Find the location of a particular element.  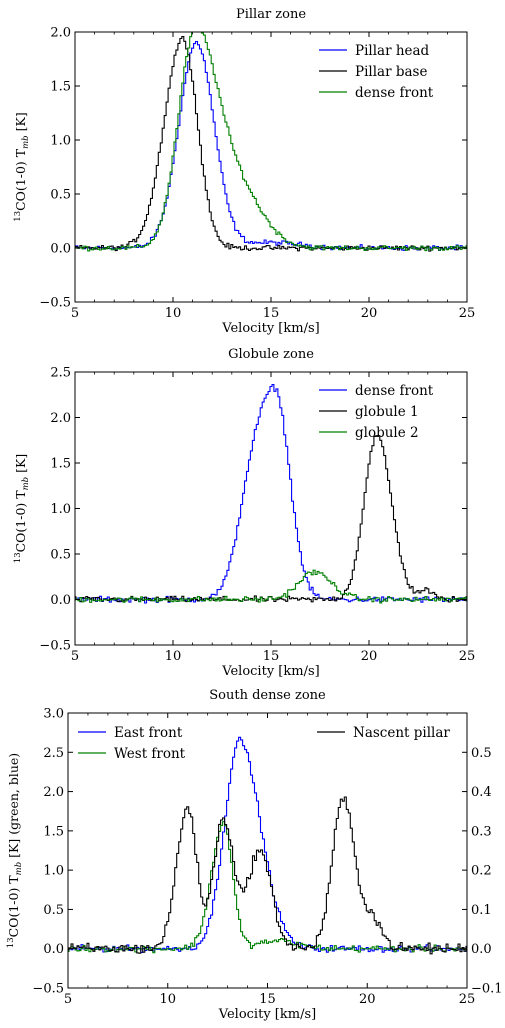

legend-label: globule 1 is located at coordinates (387, 412).